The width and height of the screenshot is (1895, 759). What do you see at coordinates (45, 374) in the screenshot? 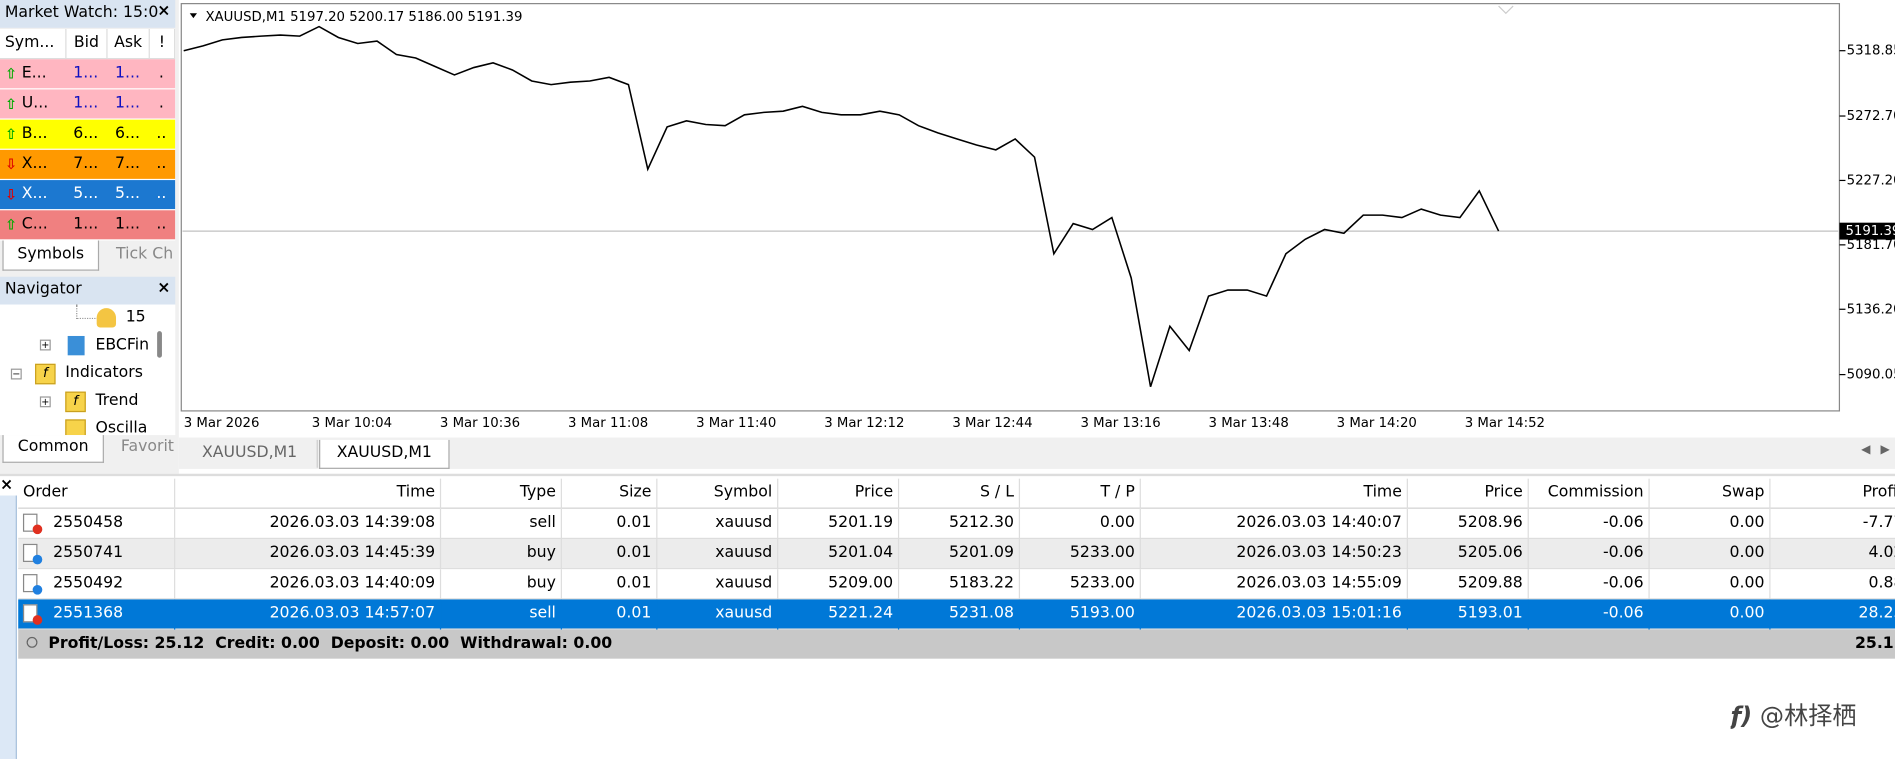
I see `indicators-icon: f` at bounding box center [45, 374].